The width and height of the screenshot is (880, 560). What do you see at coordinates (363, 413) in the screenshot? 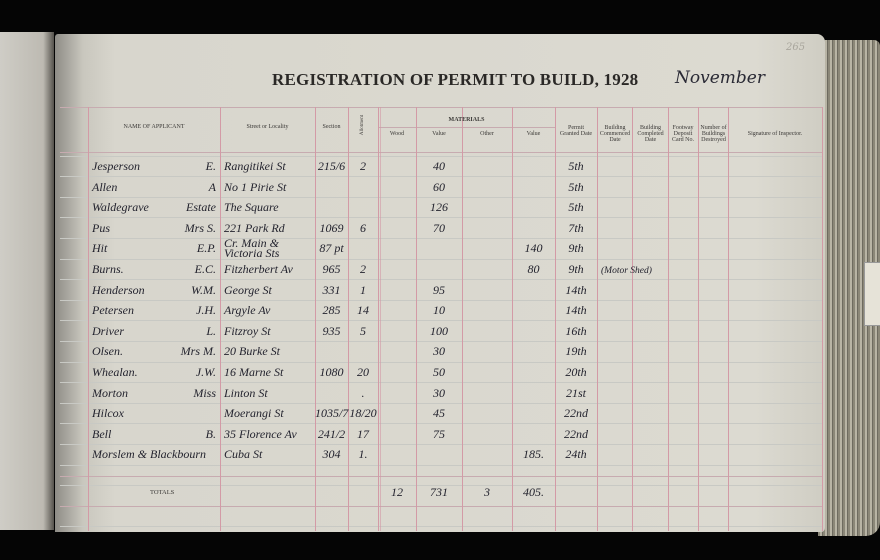
I see `cell-allotment: 18/20` at bounding box center [363, 413].